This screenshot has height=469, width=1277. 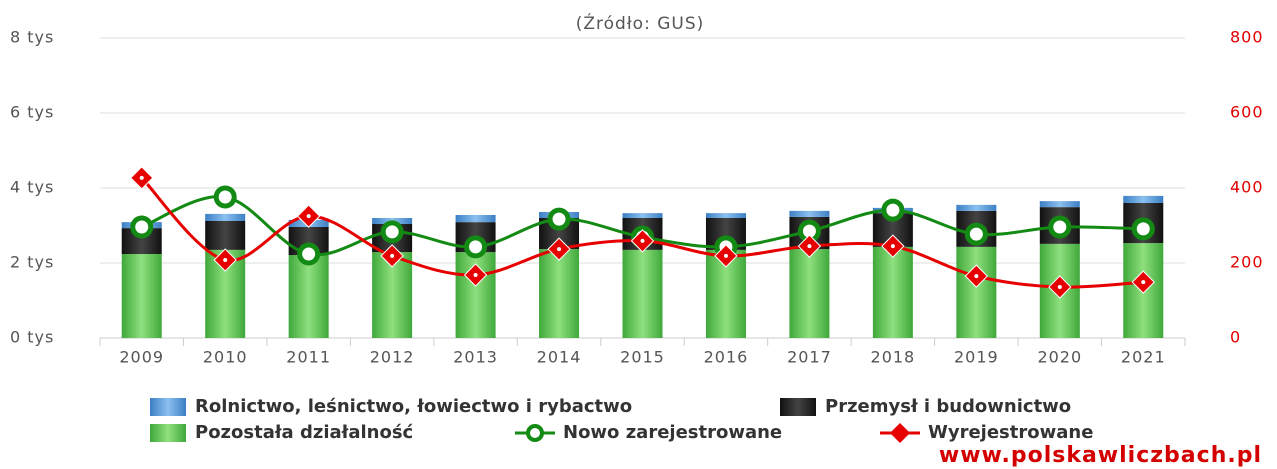 What do you see at coordinates (1143, 357) in the screenshot?
I see `x-tick-label: 2021` at bounding box center [1143, 357].